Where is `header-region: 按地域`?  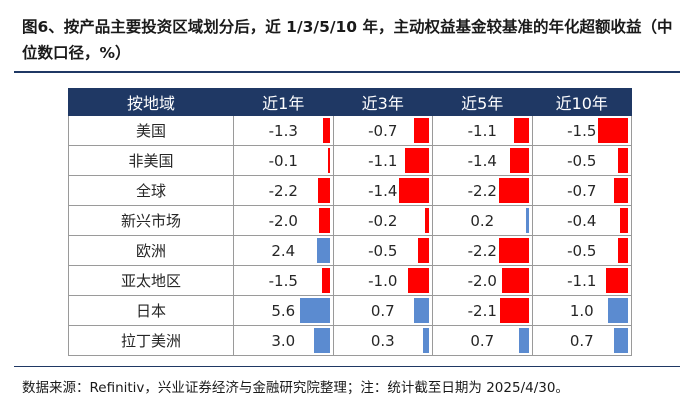 header-region: 按地域 is located at coordinates (151, 102).